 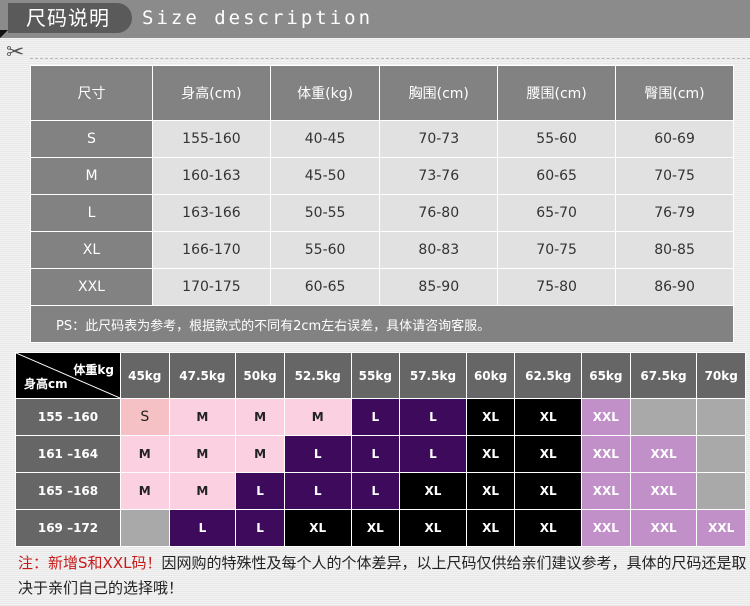 What do you see at coordinates (68, 491) in the screenshot?
I see `height-label: 165 –168` at bounding box center [68, 491].